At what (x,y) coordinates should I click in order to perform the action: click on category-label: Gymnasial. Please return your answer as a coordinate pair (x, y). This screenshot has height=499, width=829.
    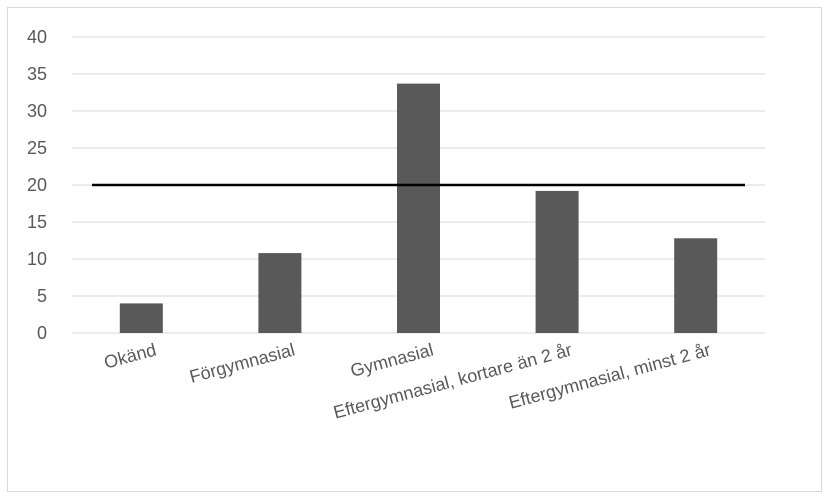
    Looking at the image, I should click on (391, 360).